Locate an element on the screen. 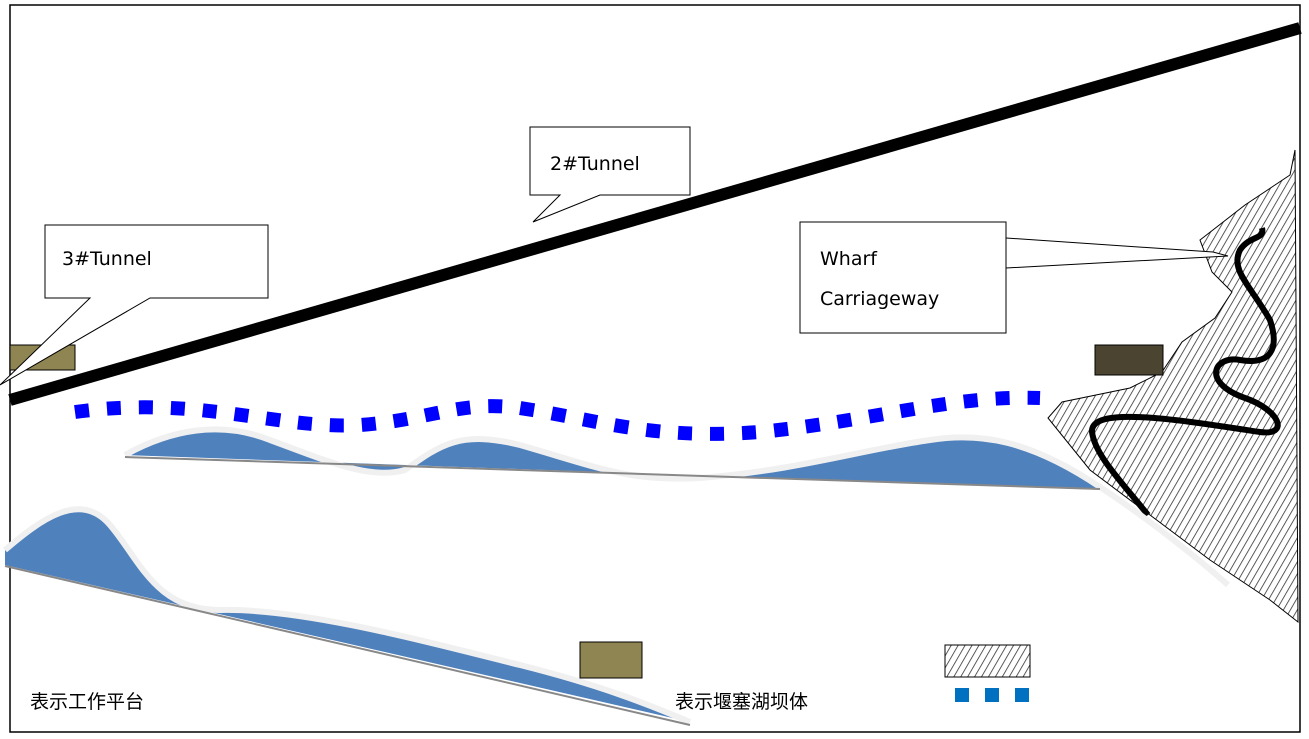 The height and width of the screenshot is (739, 1309). barrier-line is located at coordinates (557, 415).